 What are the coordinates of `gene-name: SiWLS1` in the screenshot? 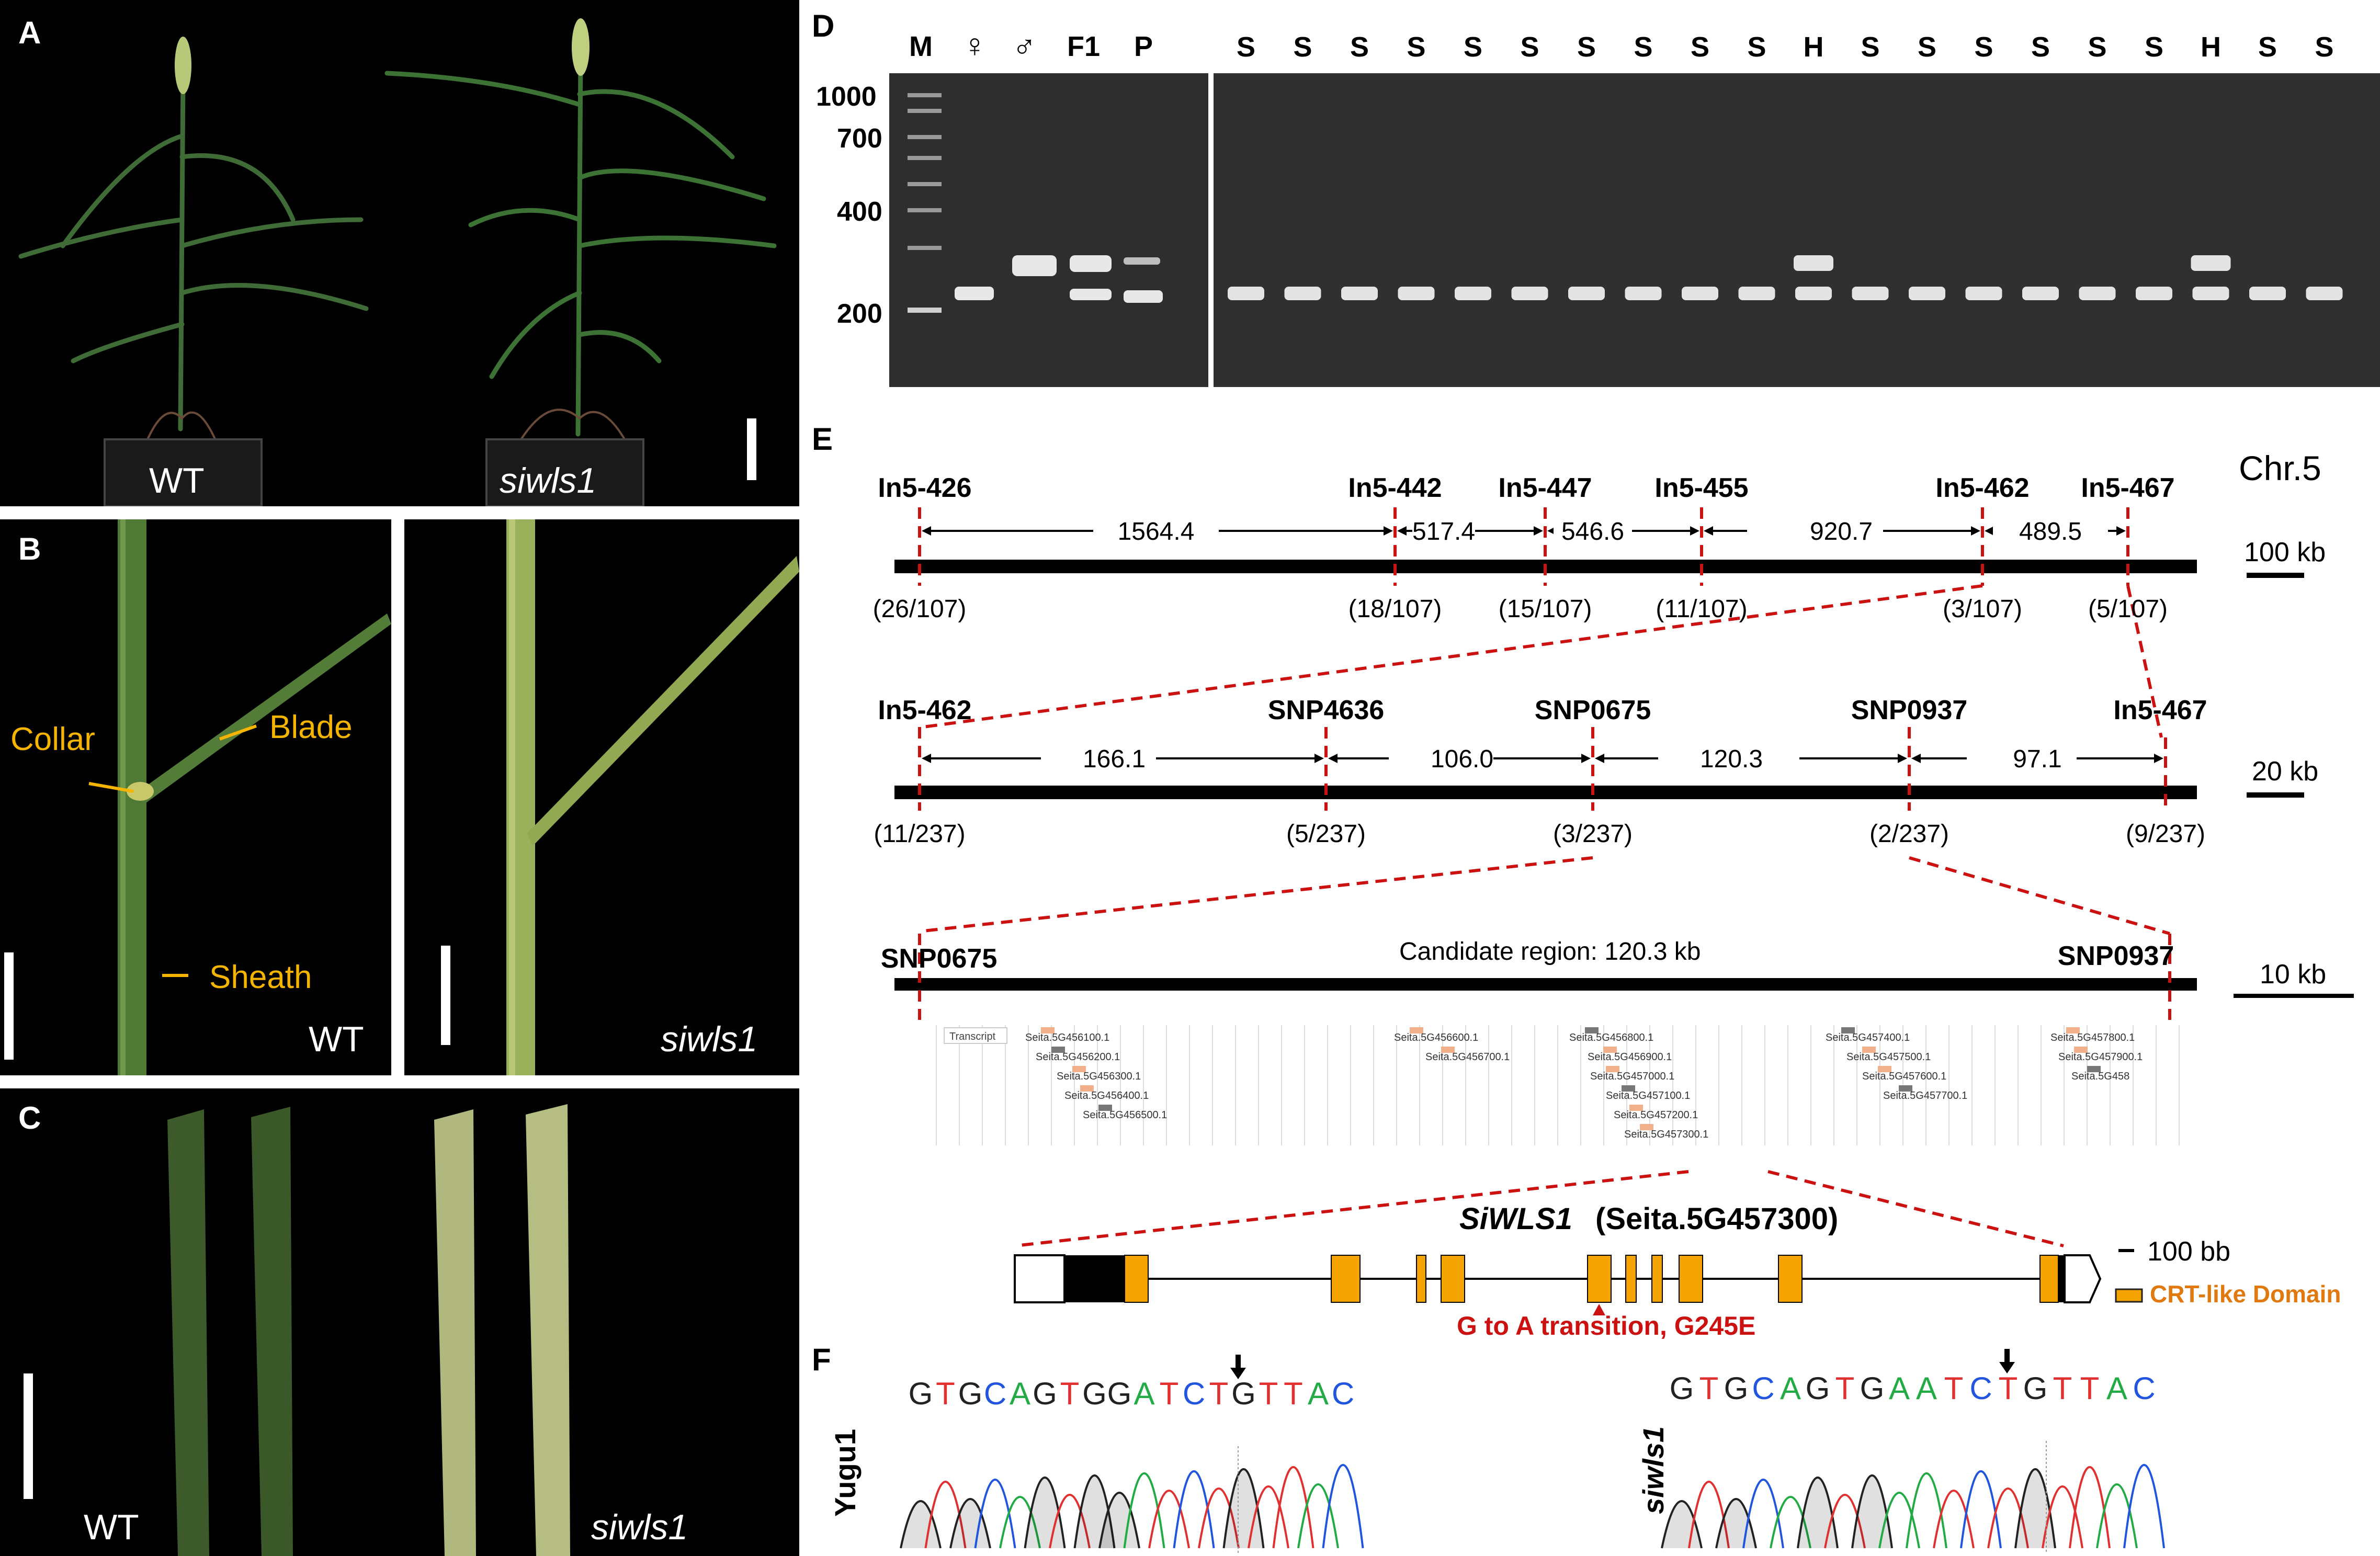 It's located at (1515, 1219).